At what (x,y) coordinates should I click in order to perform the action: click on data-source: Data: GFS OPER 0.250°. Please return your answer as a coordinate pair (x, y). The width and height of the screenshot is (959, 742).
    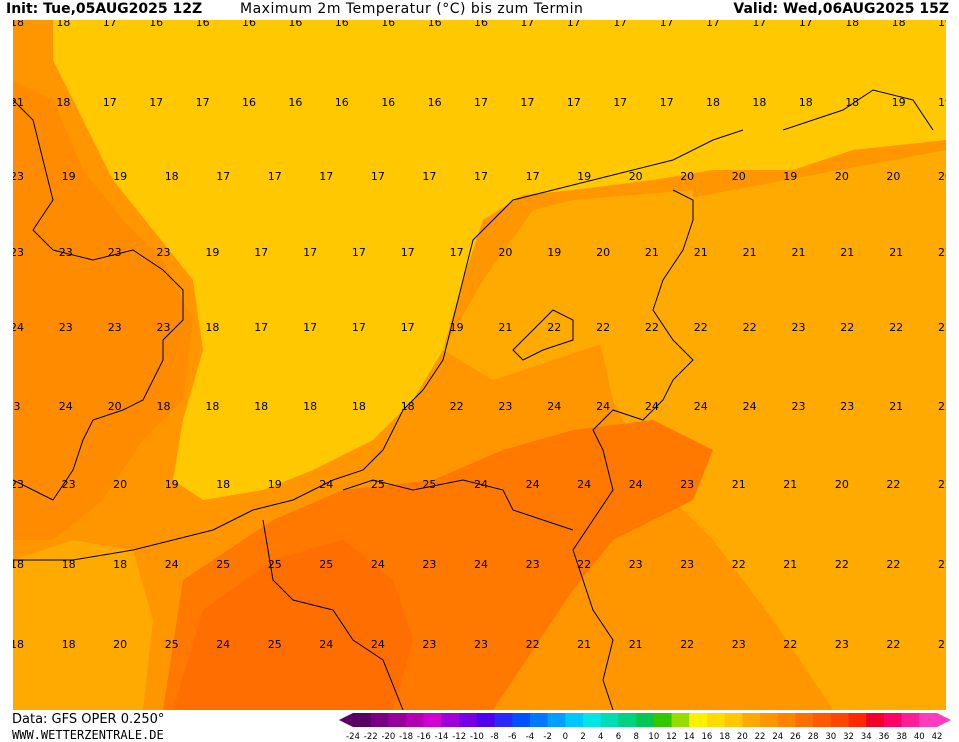
    Looking at the image, I should click on (88, 719).